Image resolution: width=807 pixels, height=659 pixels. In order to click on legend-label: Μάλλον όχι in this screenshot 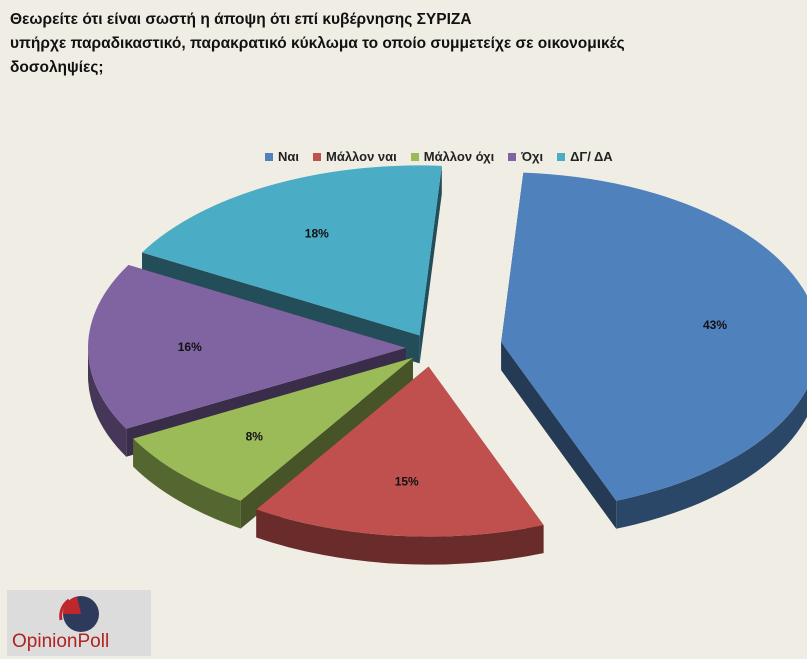, I will do `click(459, 156)`.